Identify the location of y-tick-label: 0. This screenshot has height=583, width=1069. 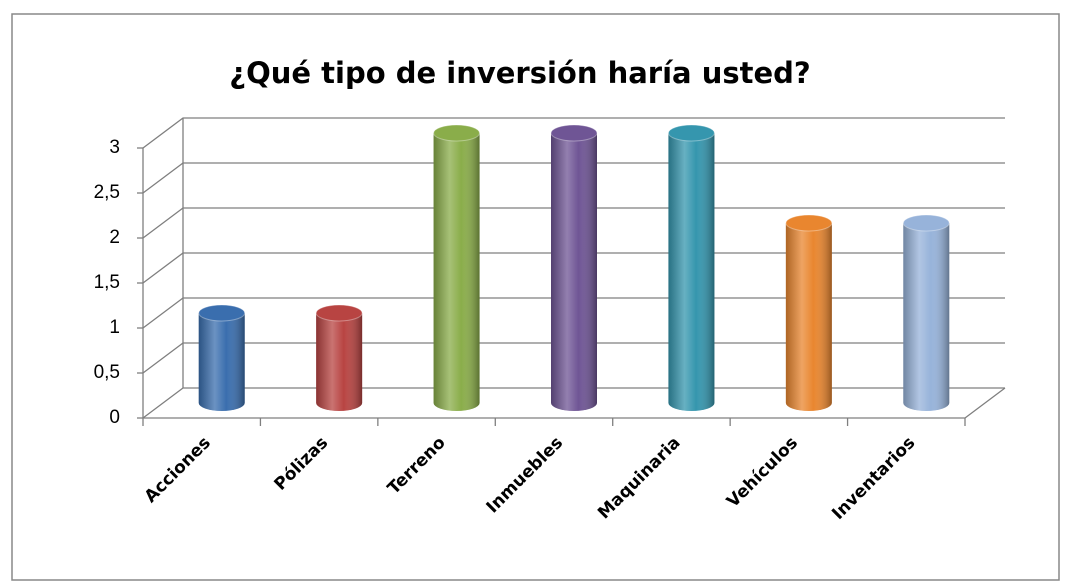
(114, 417).